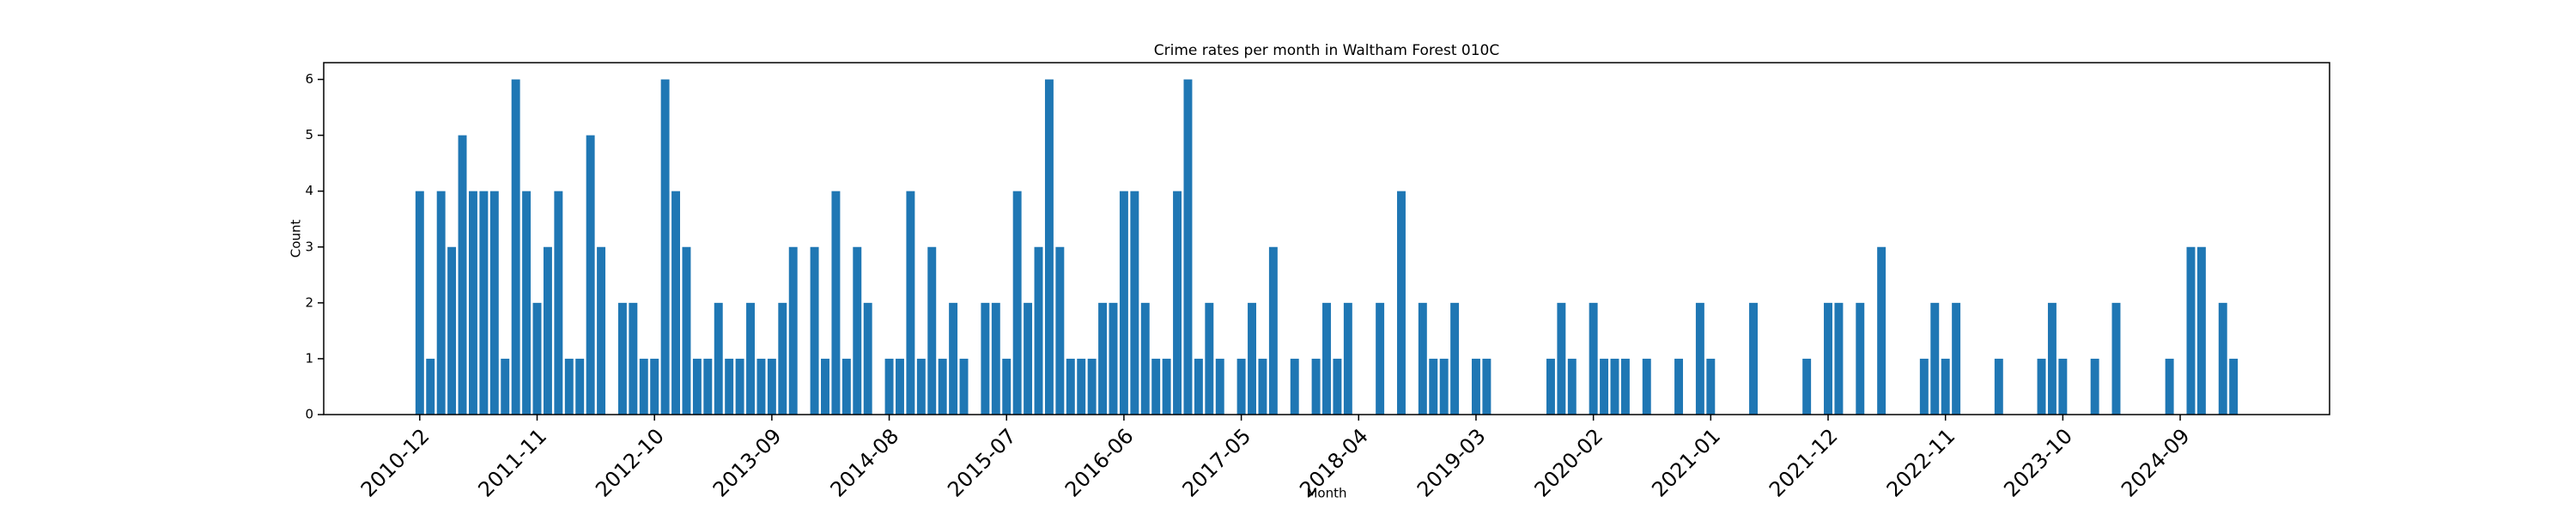 Image resolution: width=2576 pixels, height=515 pixels. Describe the element at coordinates (296, 239) in the screenshot. I see `y-axis-label: Count` at that location.